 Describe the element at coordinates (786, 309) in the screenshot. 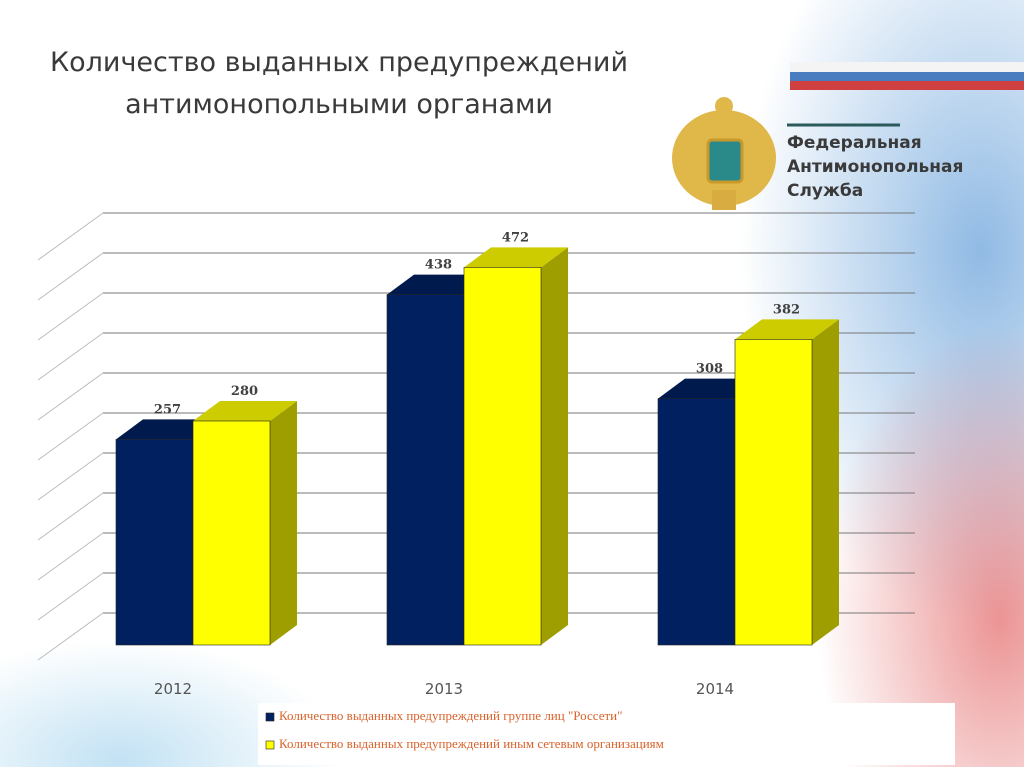

I see `data-label: 382` at that location.